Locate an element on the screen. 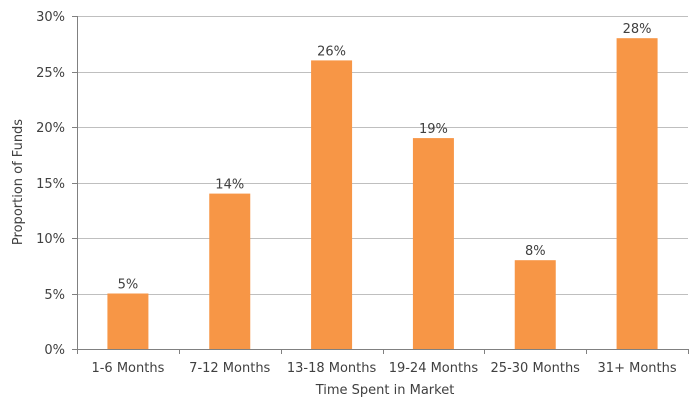 This screenshot has width=697, height=405. y-tick-label: 0% is located at coordinates (54, 350).